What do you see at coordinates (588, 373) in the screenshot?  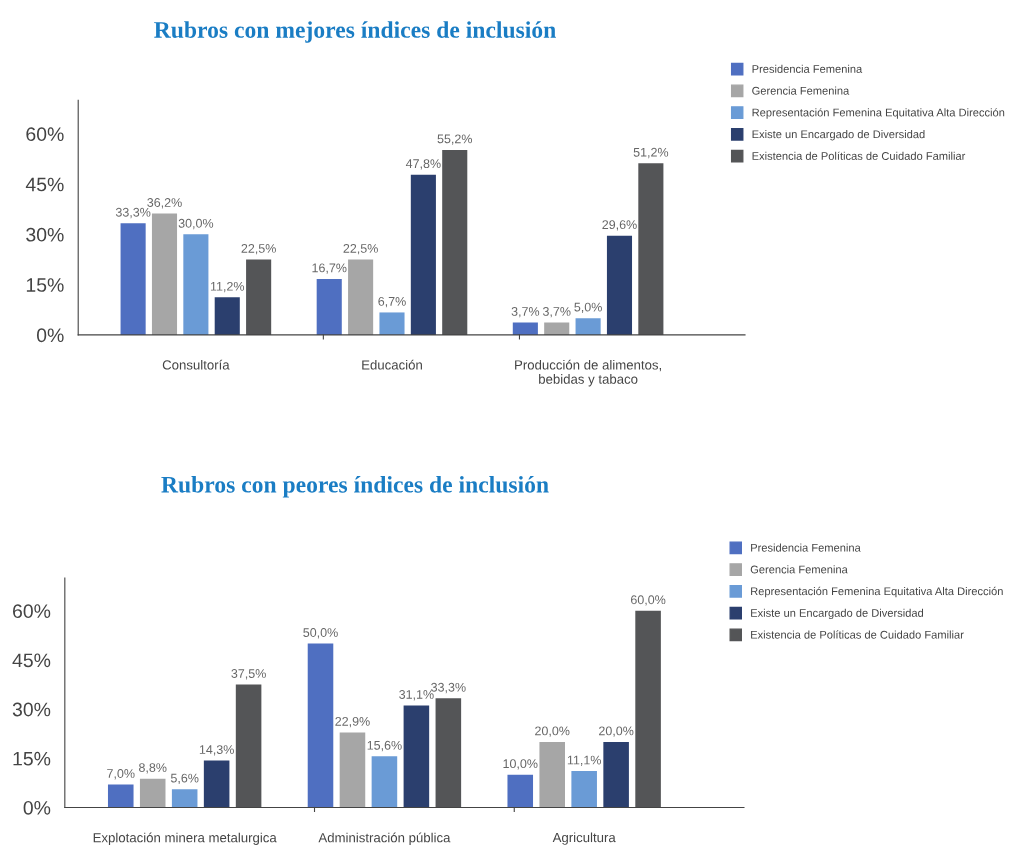 I see `x-tick-label: Producción de alimentos, bebidas y tabaco` at bounding box center [588, 373].